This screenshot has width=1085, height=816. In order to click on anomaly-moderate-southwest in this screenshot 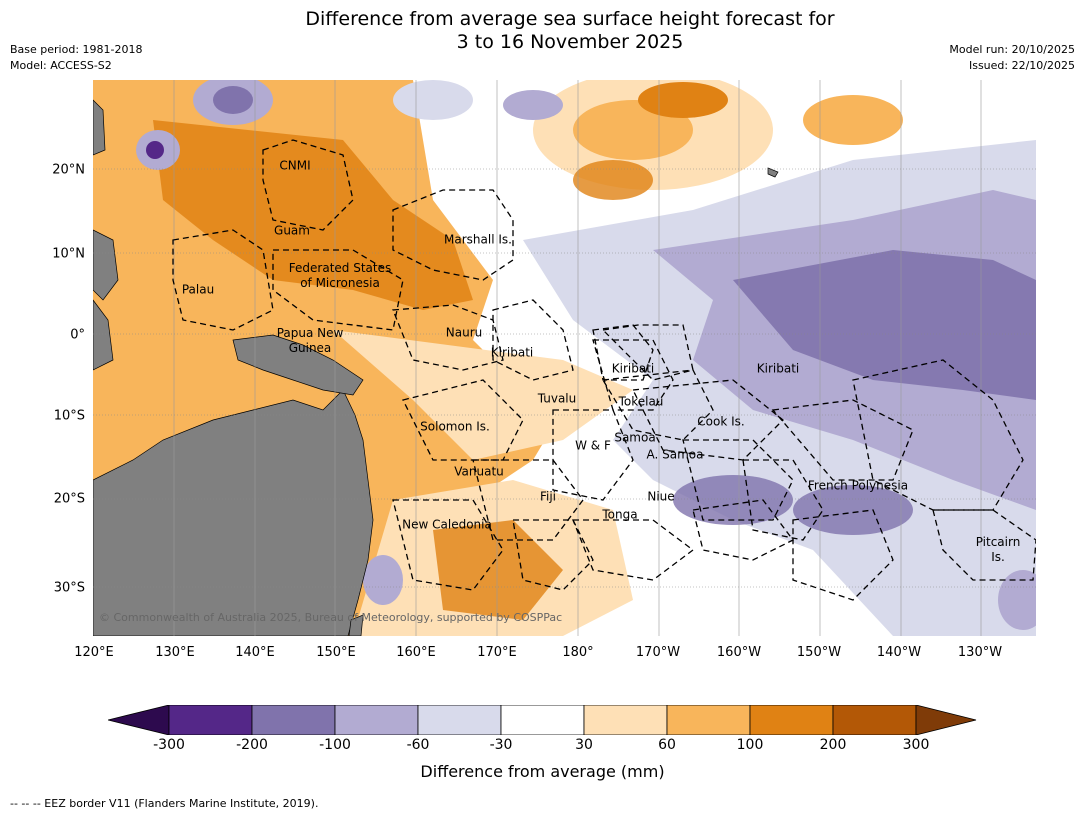, I will do `click(498, 570)`.